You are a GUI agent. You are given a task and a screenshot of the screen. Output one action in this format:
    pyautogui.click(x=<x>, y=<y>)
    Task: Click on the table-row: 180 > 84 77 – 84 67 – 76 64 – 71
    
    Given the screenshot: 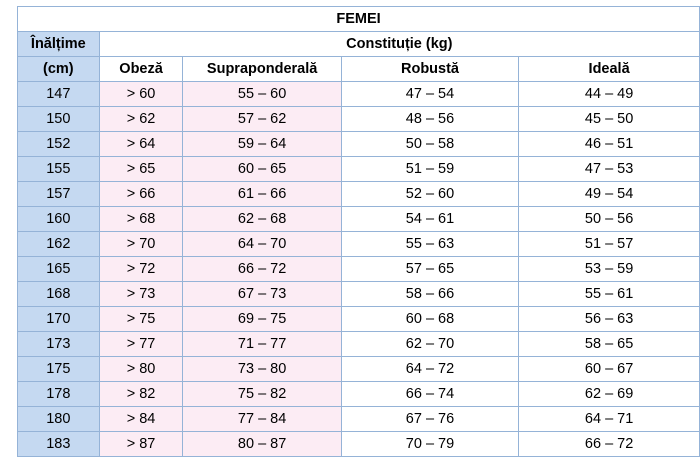 What is the action you would take?
    pyautogui.click(x=358, y=419)
    